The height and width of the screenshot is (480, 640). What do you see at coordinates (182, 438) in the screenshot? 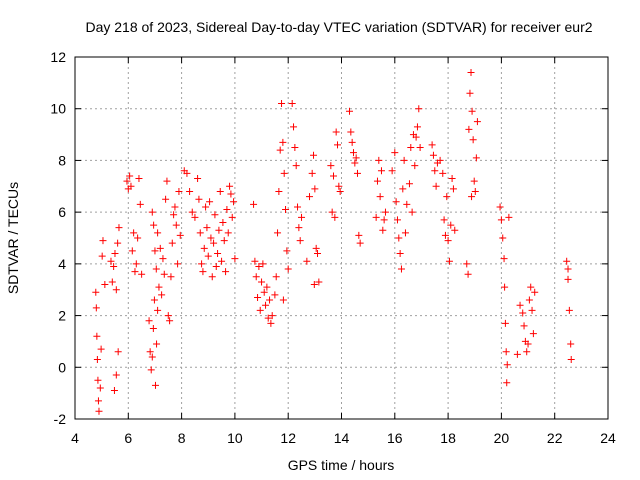
I see `x-tick-label: 8` at bounding box center [182, 438].